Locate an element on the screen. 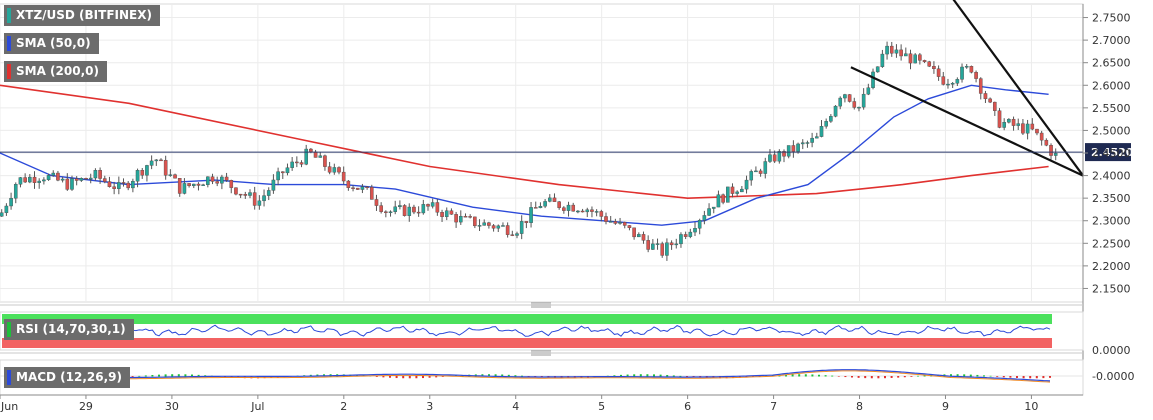 The width and height of the screenshot is (1153, 420). legend-sma200: SMA (200,0) is located at coordinates (55, 71).